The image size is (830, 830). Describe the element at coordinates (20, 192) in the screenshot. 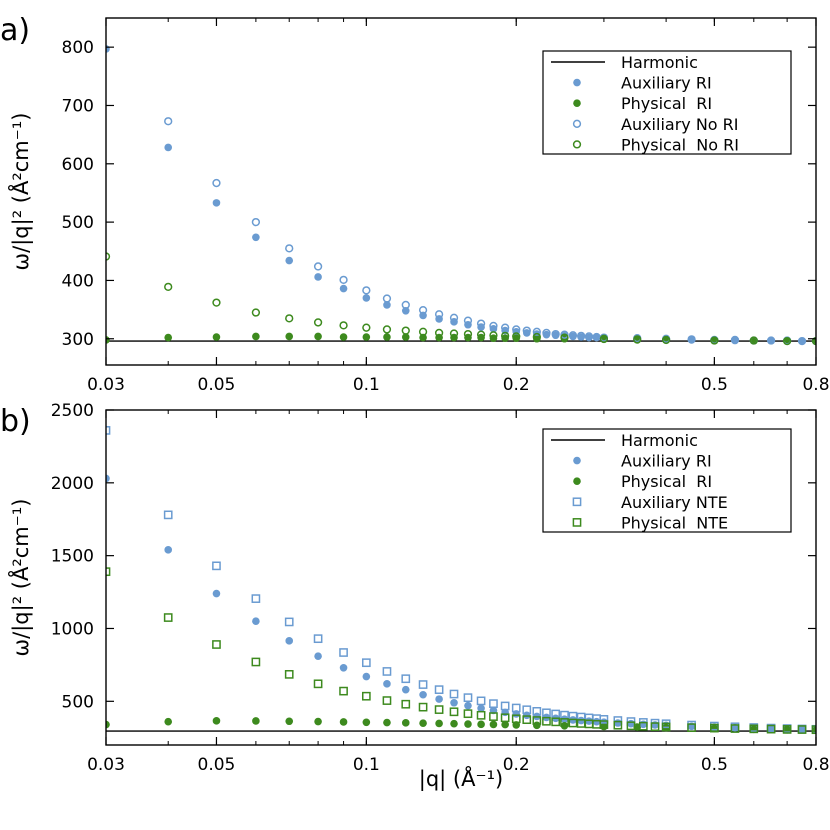

I see `y-axis-title: ω/|q|² (Å²cm⁻¹)` at that location.